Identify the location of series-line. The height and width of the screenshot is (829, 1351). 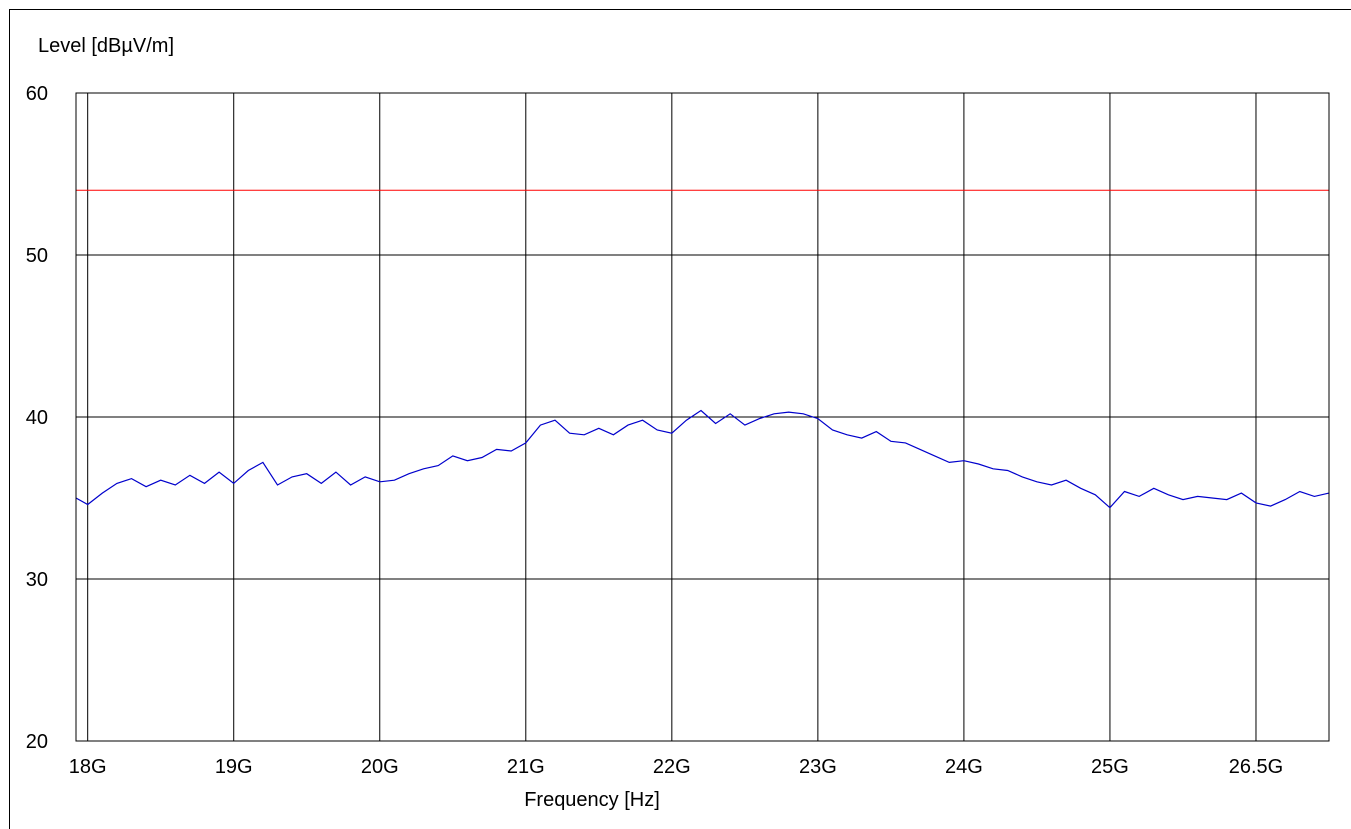
(702, 459).